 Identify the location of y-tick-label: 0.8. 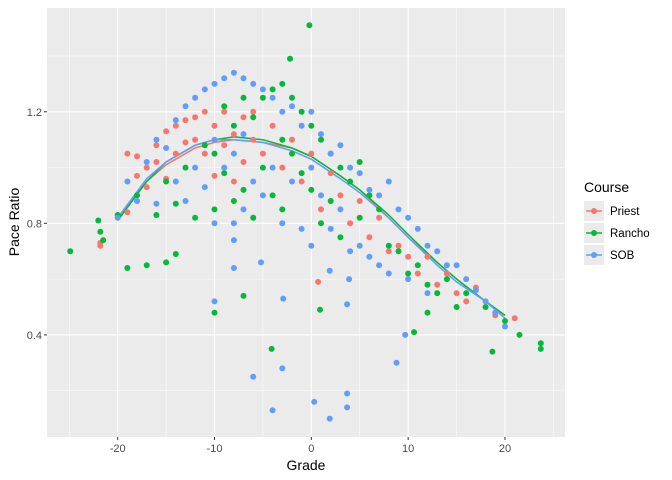
(34, 224).